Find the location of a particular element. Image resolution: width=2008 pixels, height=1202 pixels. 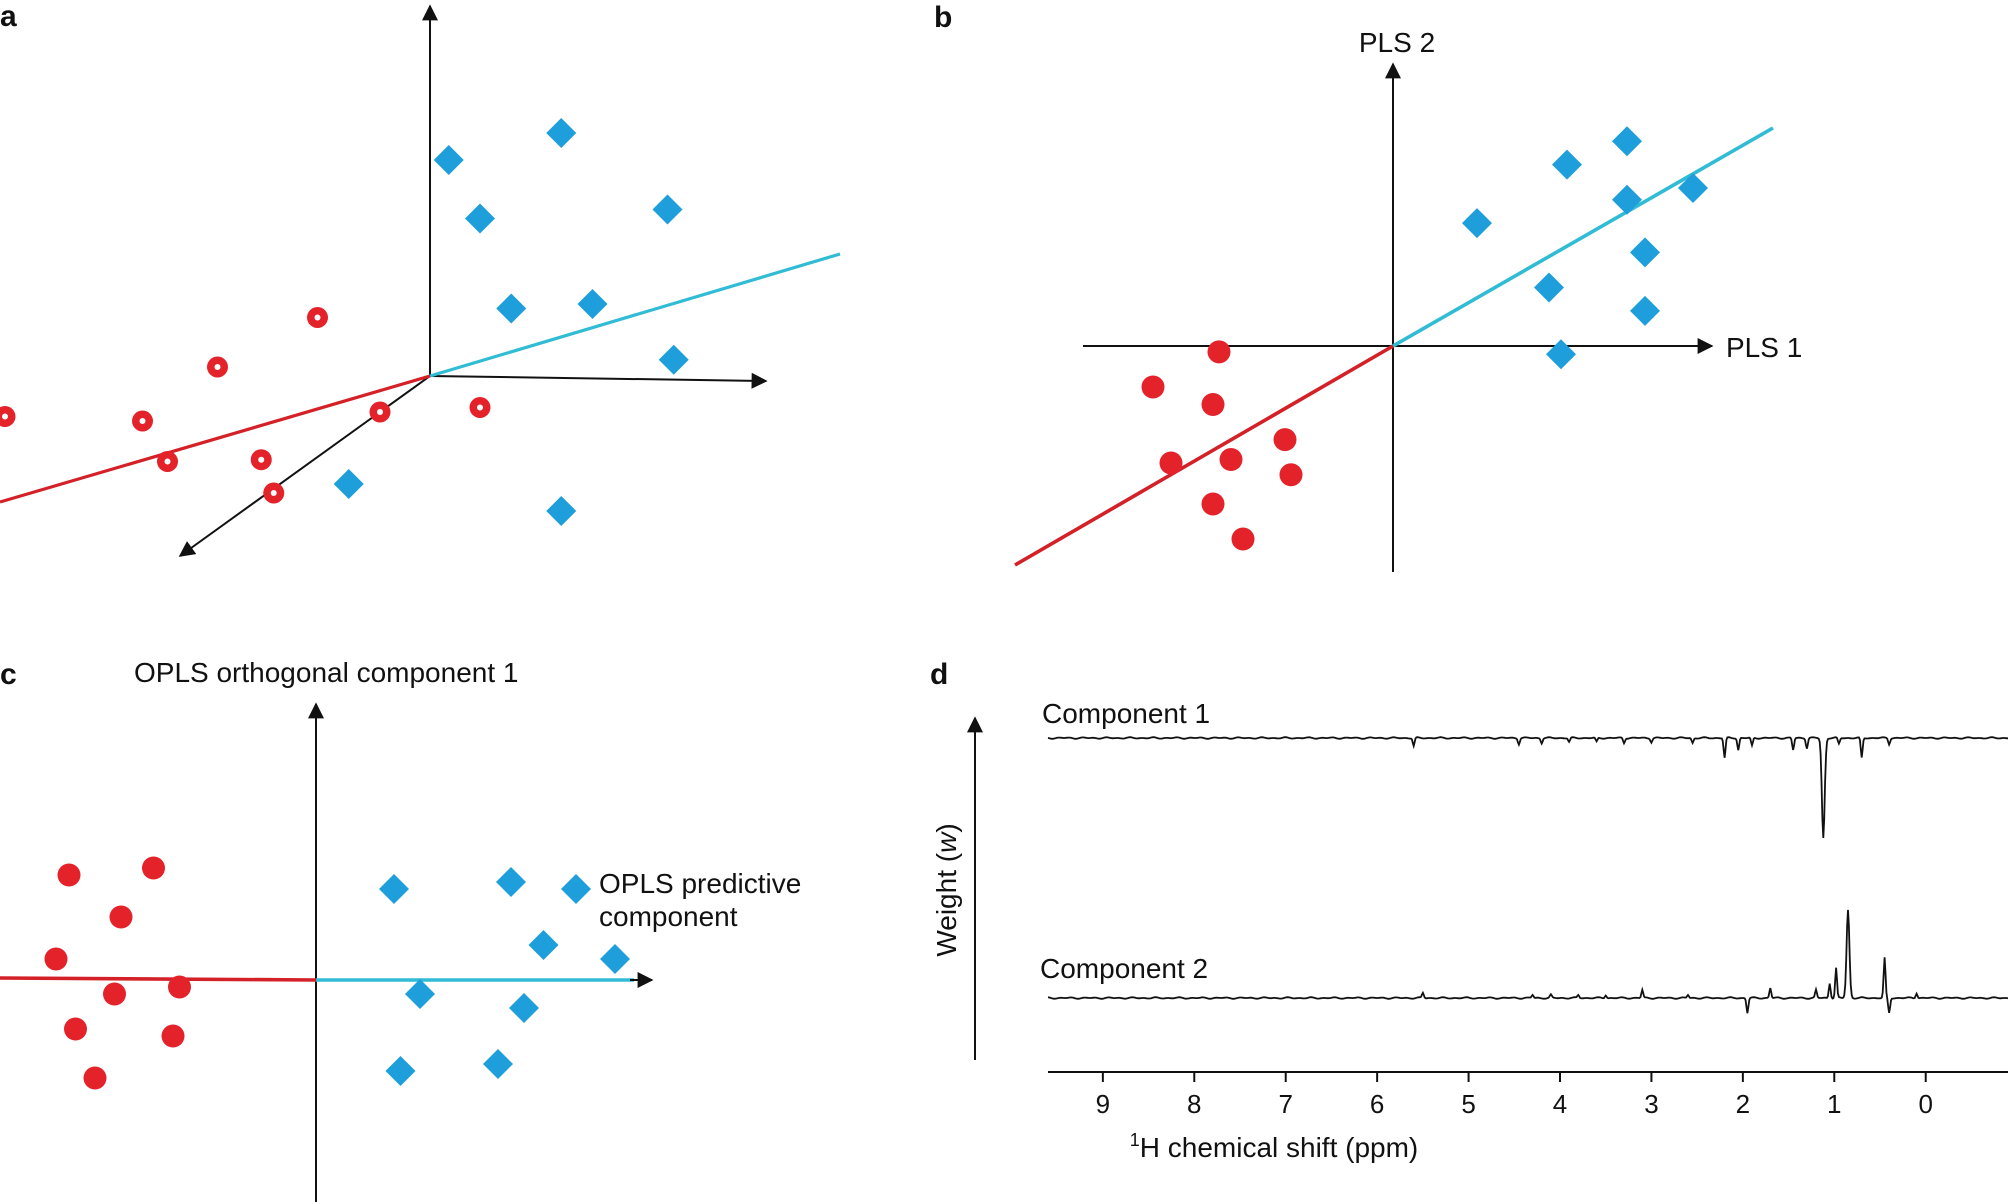

panel-c-x-label-line1: OPLS predictive is located at coordinates (700, 883).